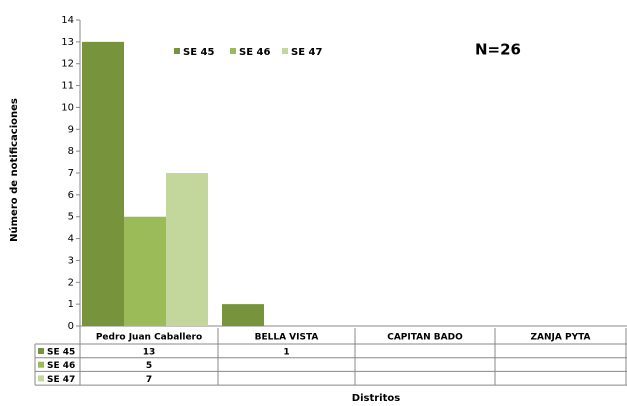 The height and width of the screenshot is (406, 627). What do you see at coordinates (498, 50) in the screenshot?
I see `annotation: N=26` at bounding box center [498, 50].